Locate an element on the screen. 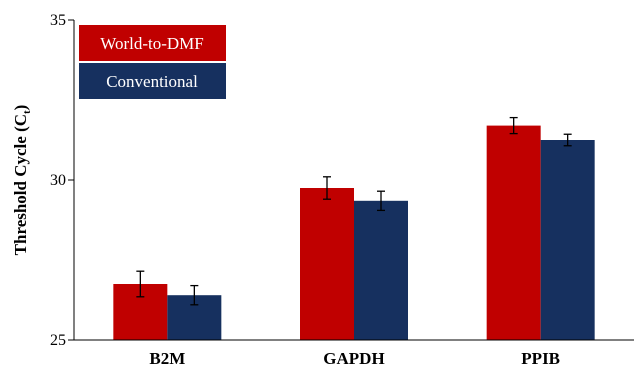  y-axis-label: Threshold Cycle (Ct) is located at coordinates (22, 180).